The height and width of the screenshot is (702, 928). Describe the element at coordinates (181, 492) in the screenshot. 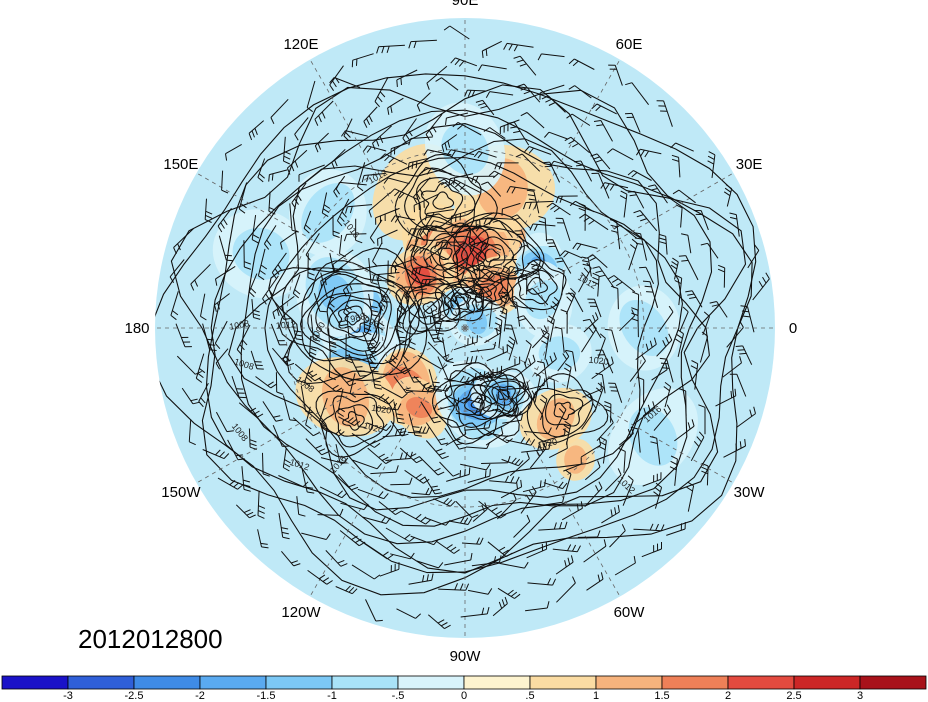

I see `longitude-label: 150W` at that location.